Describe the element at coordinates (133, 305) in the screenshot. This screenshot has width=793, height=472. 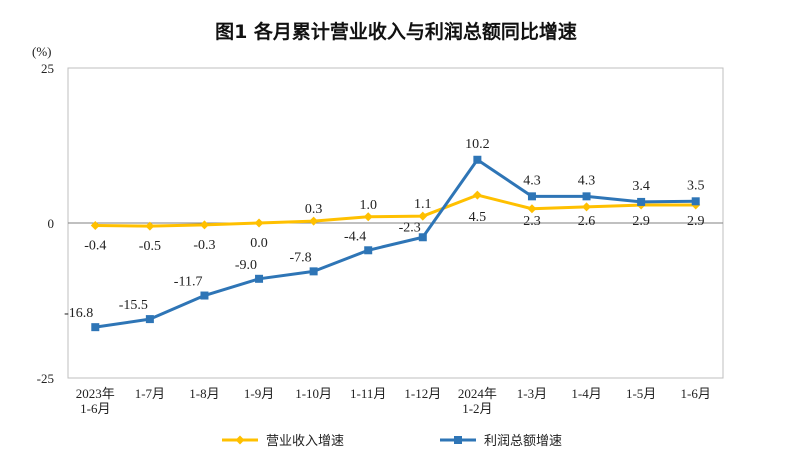
I see `data-label: -15.5` at that location.